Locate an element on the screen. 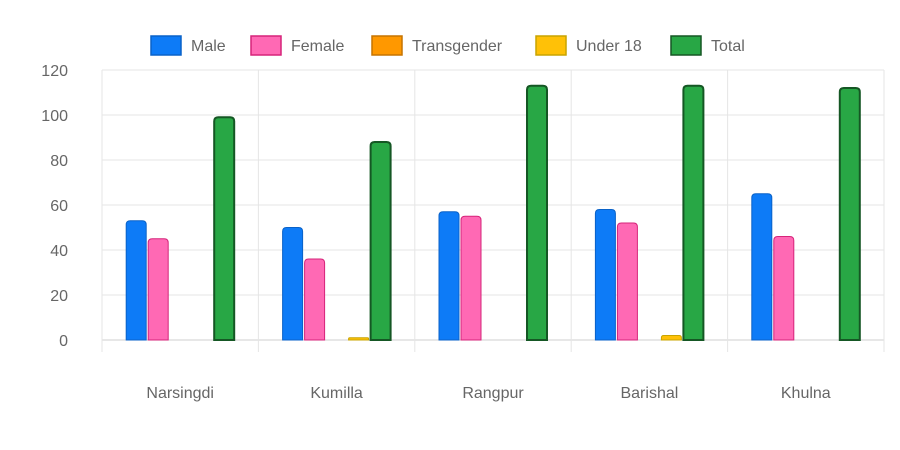 Image resolution: width=900 pixels, height=450 pixels. legend-swatch-male is located at coordinates (166, 45).